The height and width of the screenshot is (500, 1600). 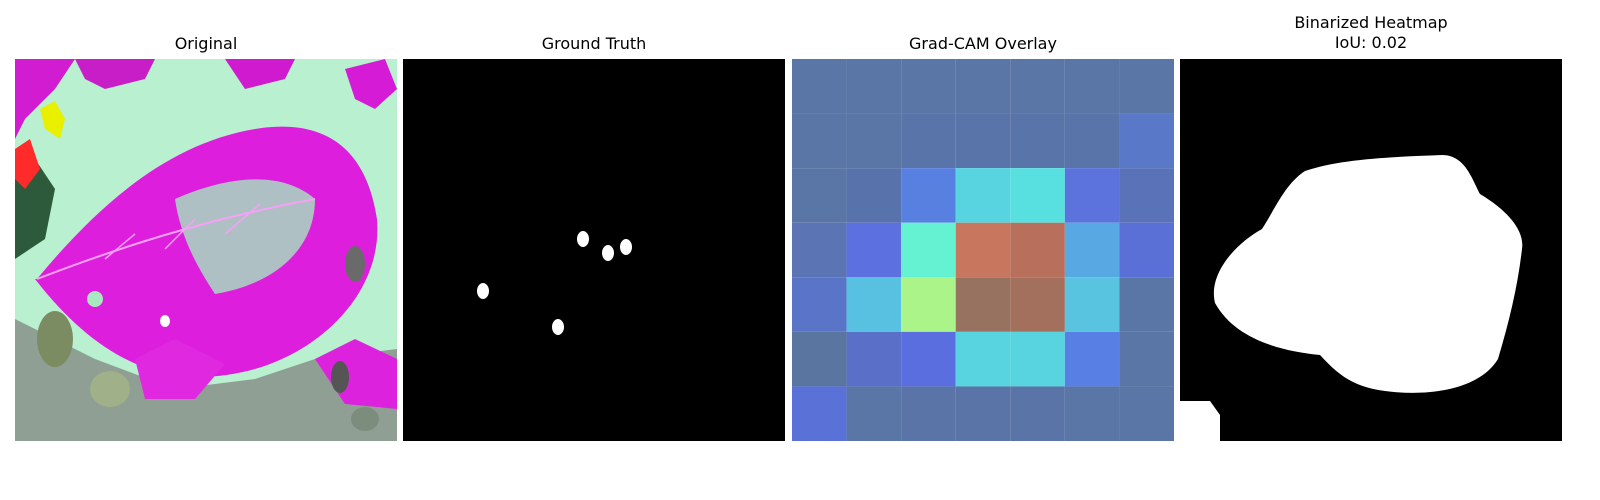 I want to click on panel-title: Ground Truth, so click(x=594, y=43).